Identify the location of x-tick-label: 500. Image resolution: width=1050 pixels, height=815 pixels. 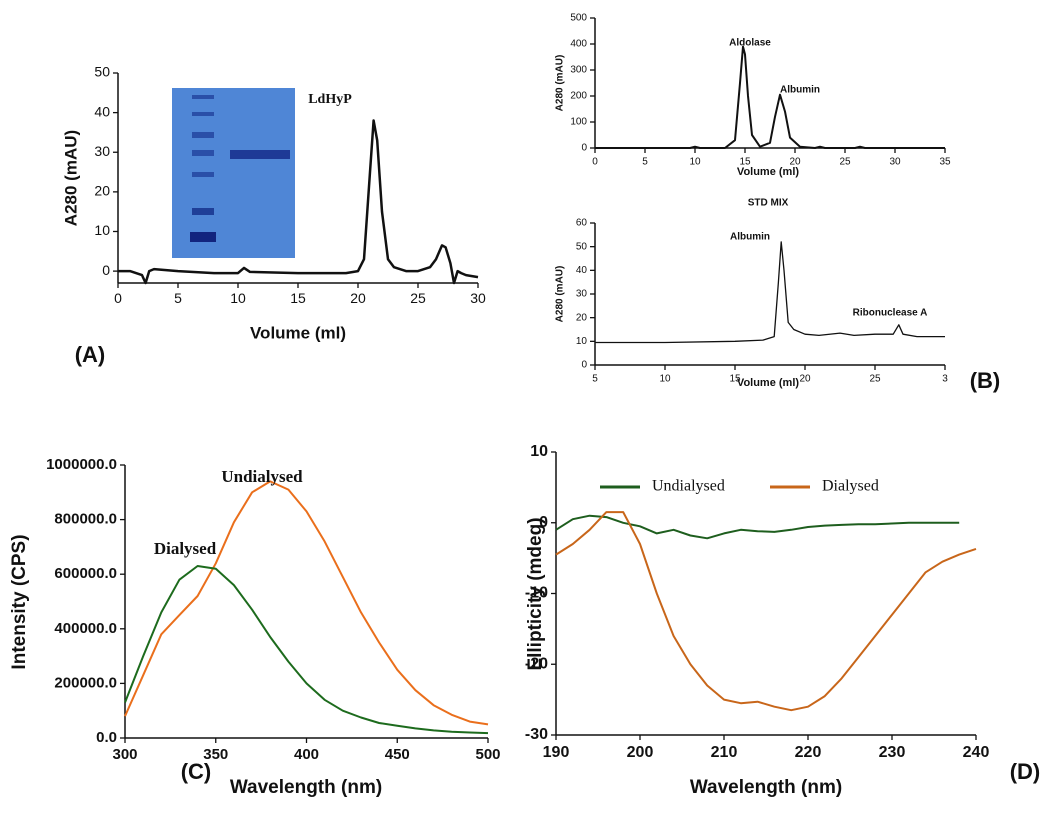
(487, 754).